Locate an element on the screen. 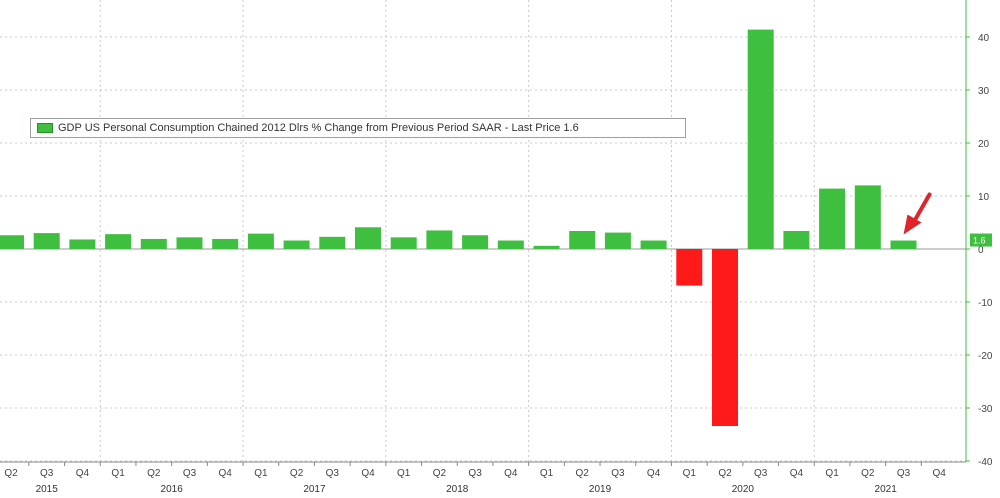  legend-swatch is located at coordinates (45, 128).